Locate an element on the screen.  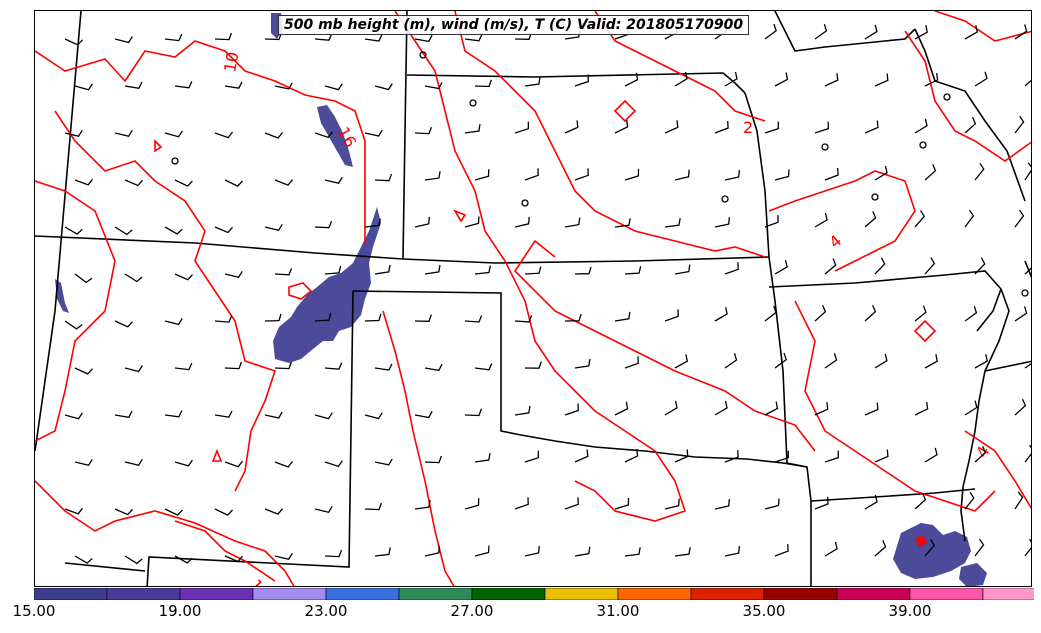
colorbar-tick-label: 19.00 is located at coordinates (180, 611).